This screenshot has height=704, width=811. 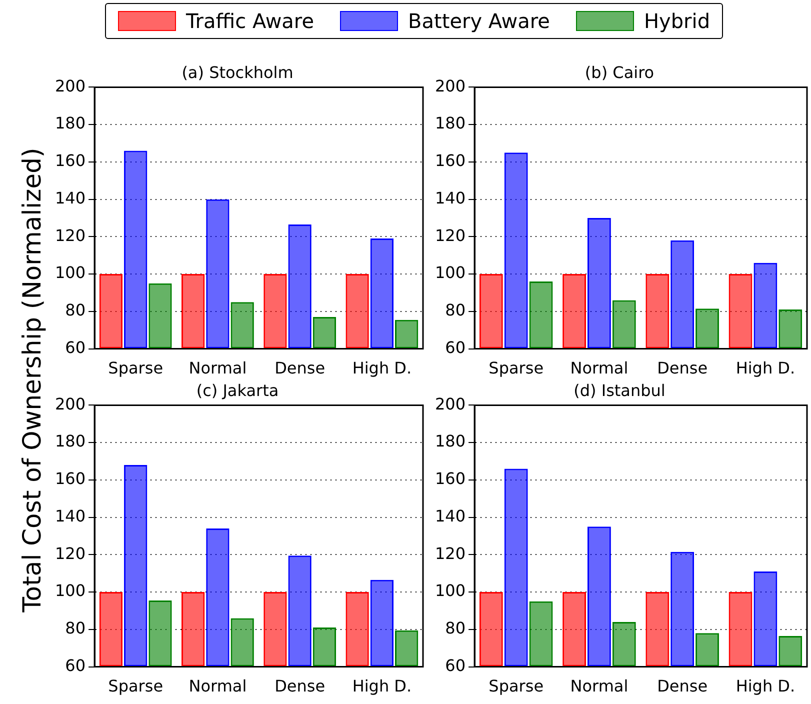 I want to click on legend-label: Traffic Aware, so click(x=250, y=21).